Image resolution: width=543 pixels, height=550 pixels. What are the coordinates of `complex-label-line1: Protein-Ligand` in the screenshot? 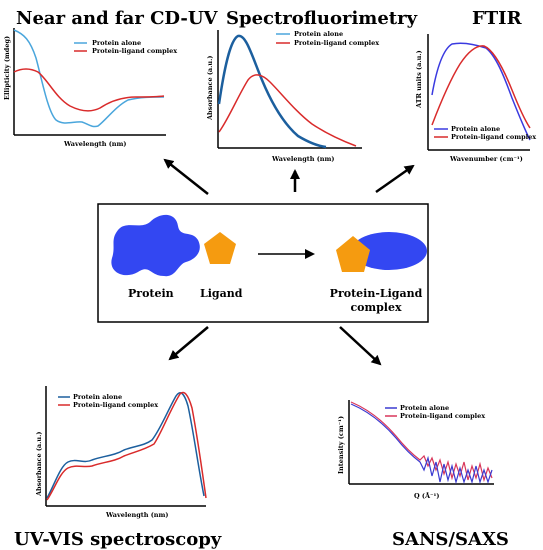 It's located at (376, 293).